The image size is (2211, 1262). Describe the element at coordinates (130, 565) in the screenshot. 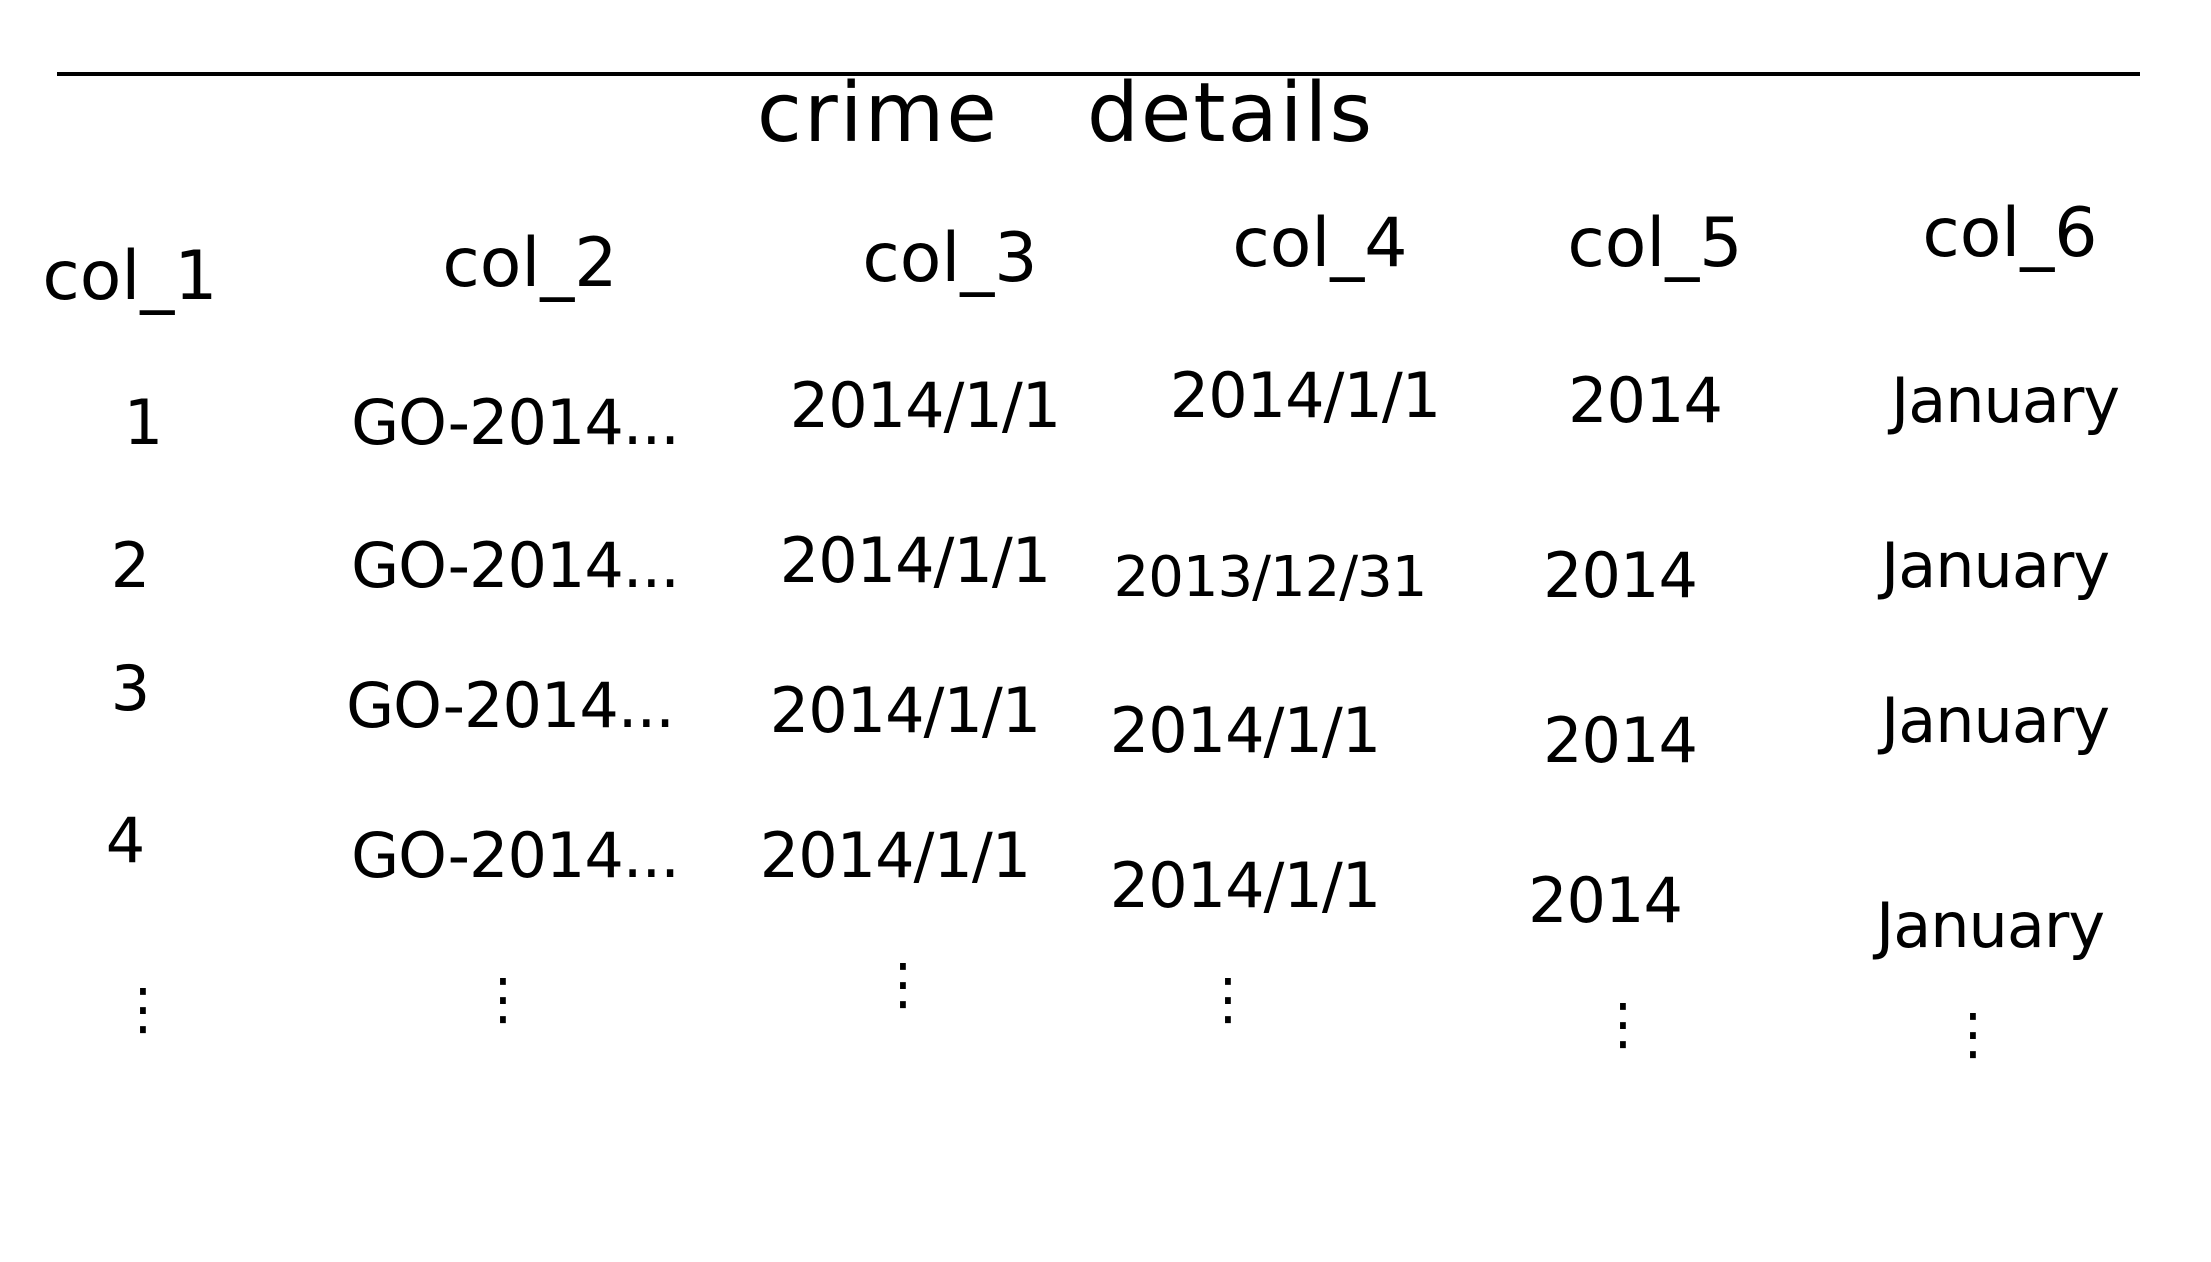

I see `table-cell: 2` at that location.